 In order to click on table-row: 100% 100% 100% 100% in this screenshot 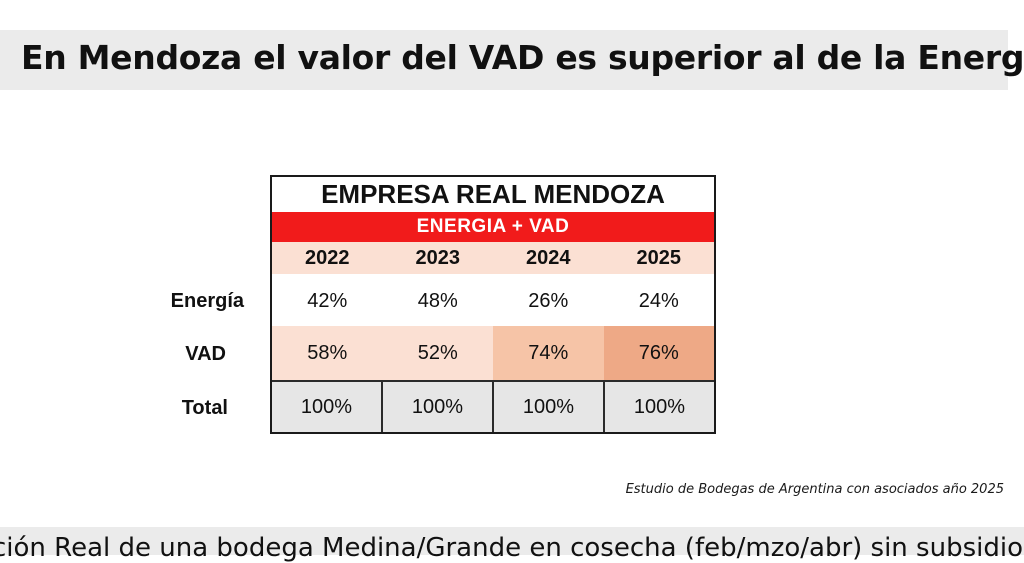, I will do `click(493, 406)`.